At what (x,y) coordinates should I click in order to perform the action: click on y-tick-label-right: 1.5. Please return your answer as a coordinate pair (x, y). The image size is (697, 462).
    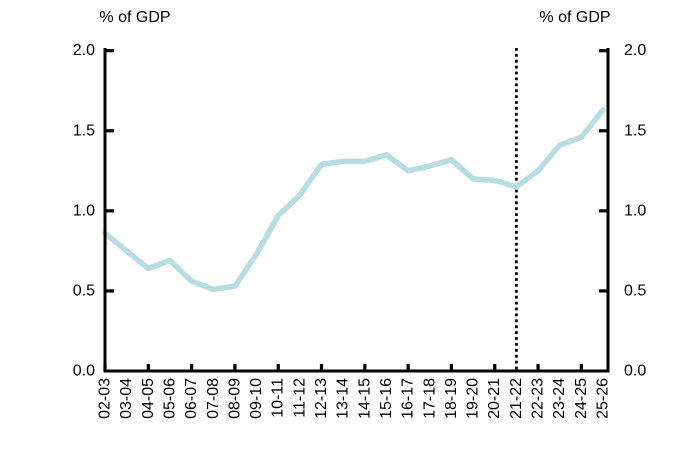
    Looking at the image, I should click on (635, 130).